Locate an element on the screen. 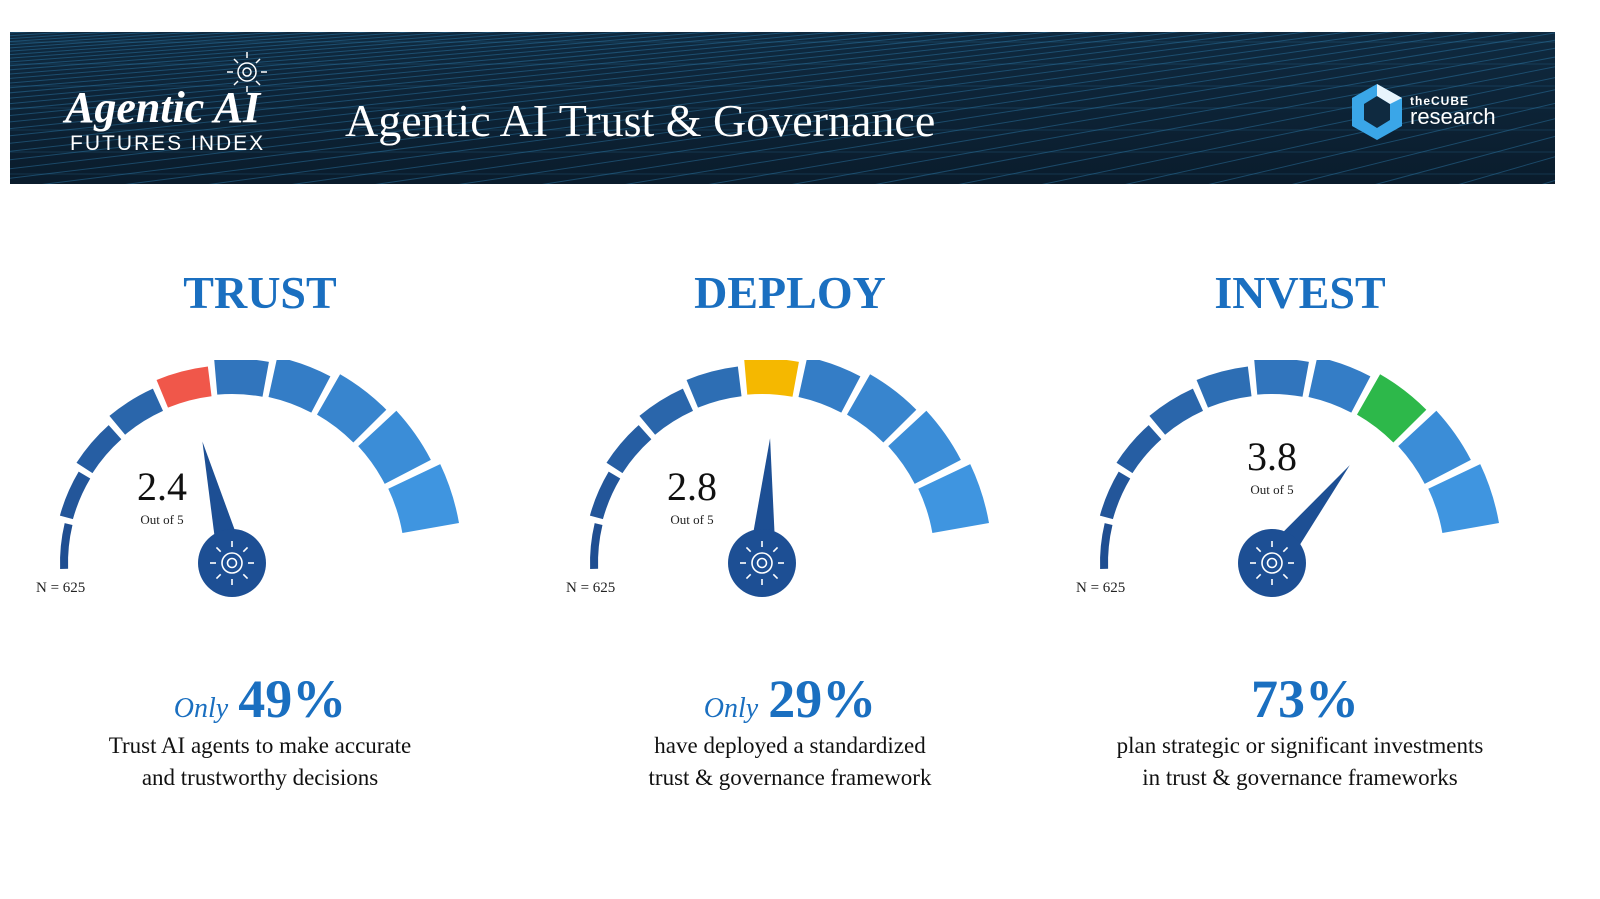 Image resolution: width=1600 pixels, height=899 pixels. brand-bottom: research is located at coordinates (1453, 116).